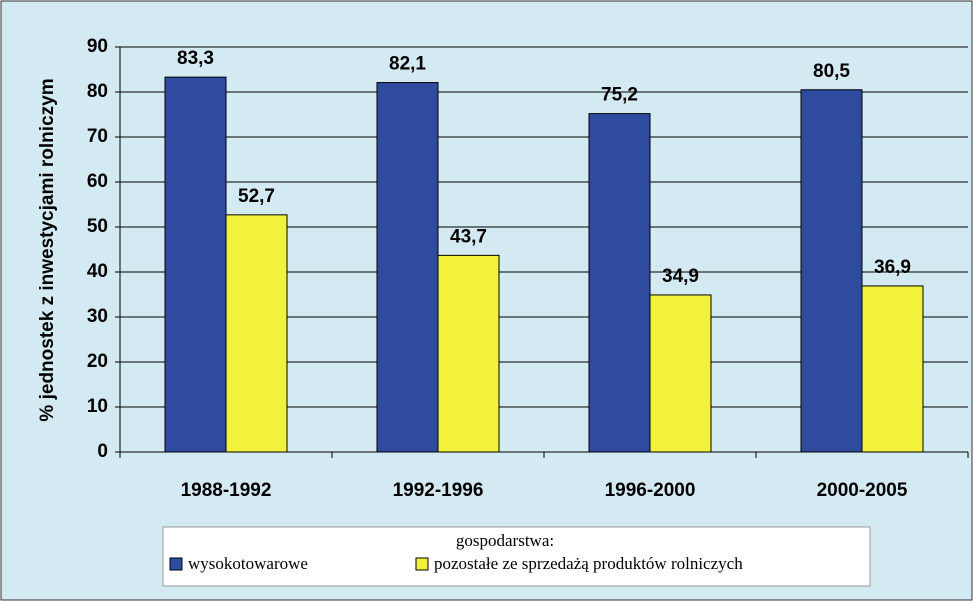 The height and width of the screenshot is (601, 973). Describe the element at coordinates (97, 46) in the screenshot. I see `y-tick-label: 90` at that location.